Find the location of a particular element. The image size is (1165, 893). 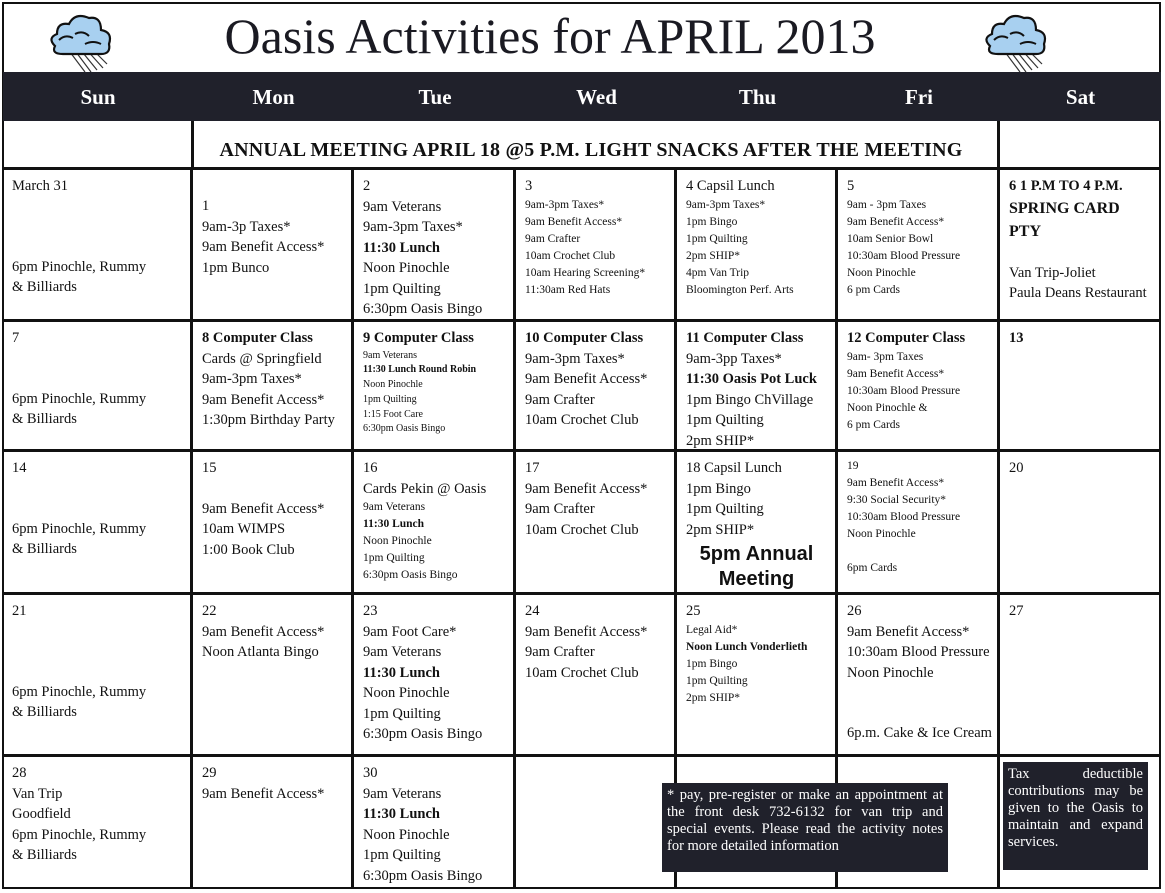

day-number: 11 Computer Class is located at coordinates (745, 338).